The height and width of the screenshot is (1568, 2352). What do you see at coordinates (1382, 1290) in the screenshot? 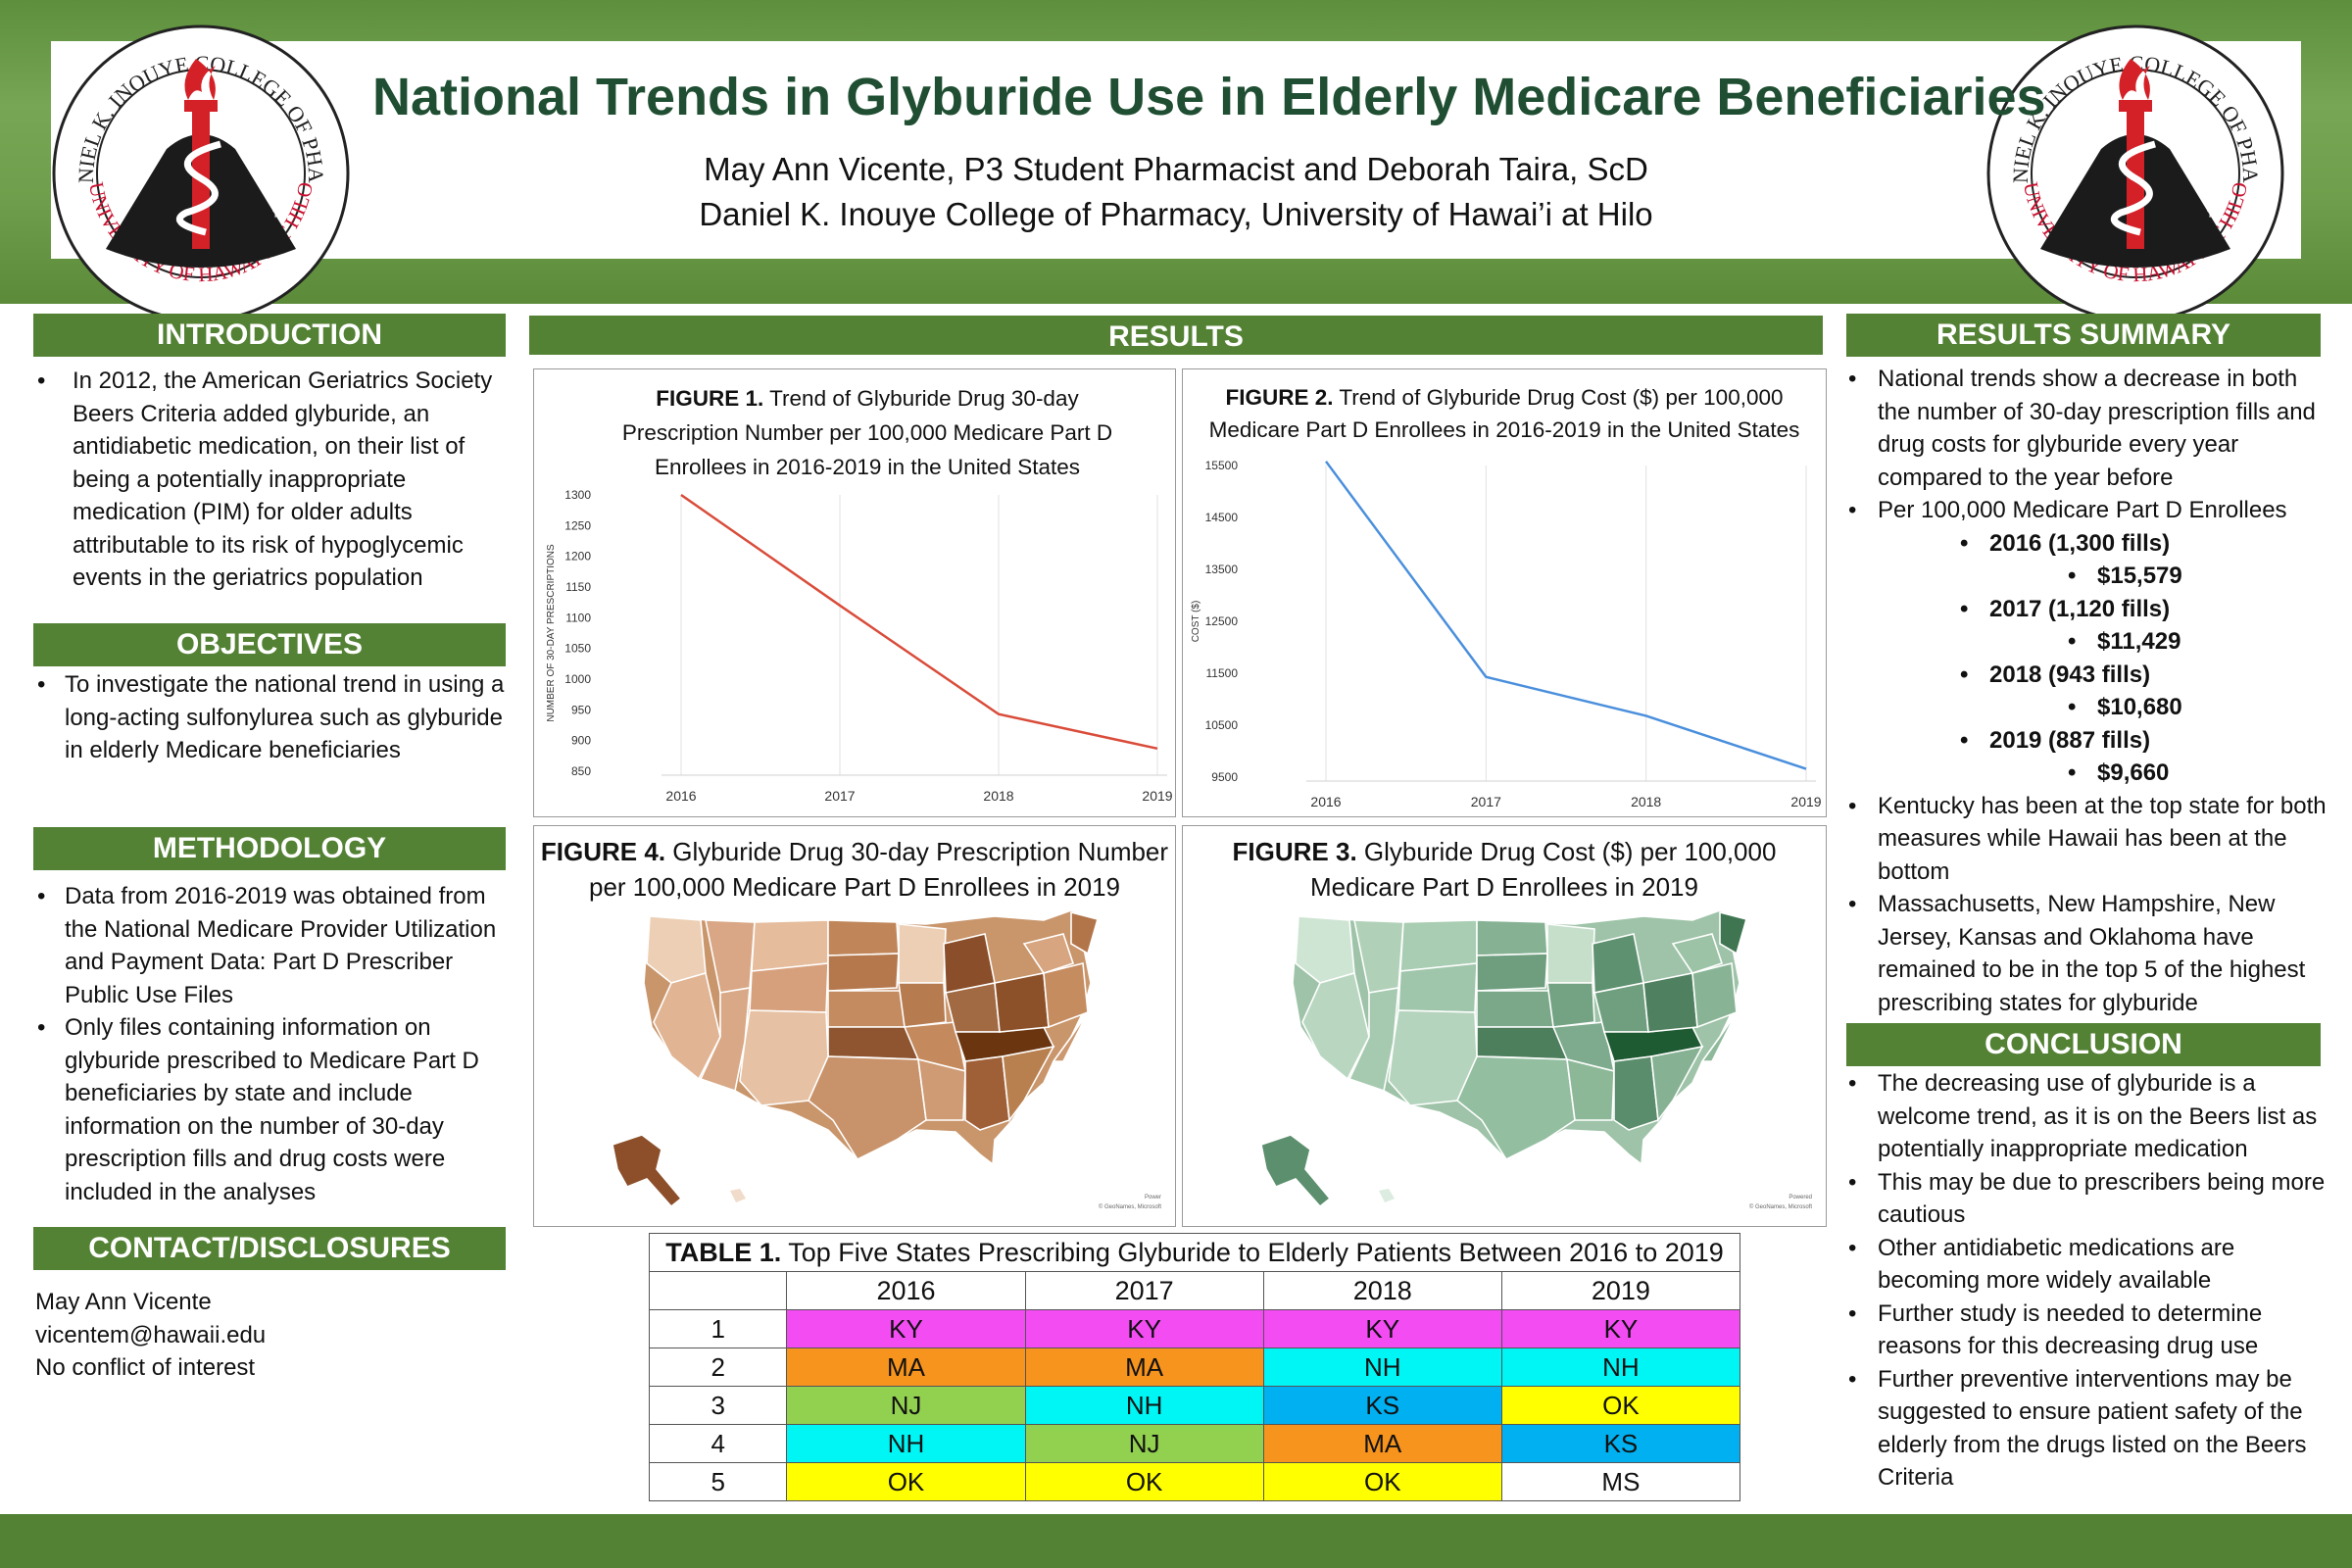
I see `table-header-cell: 2018` at bounding box center [1382, 1290].